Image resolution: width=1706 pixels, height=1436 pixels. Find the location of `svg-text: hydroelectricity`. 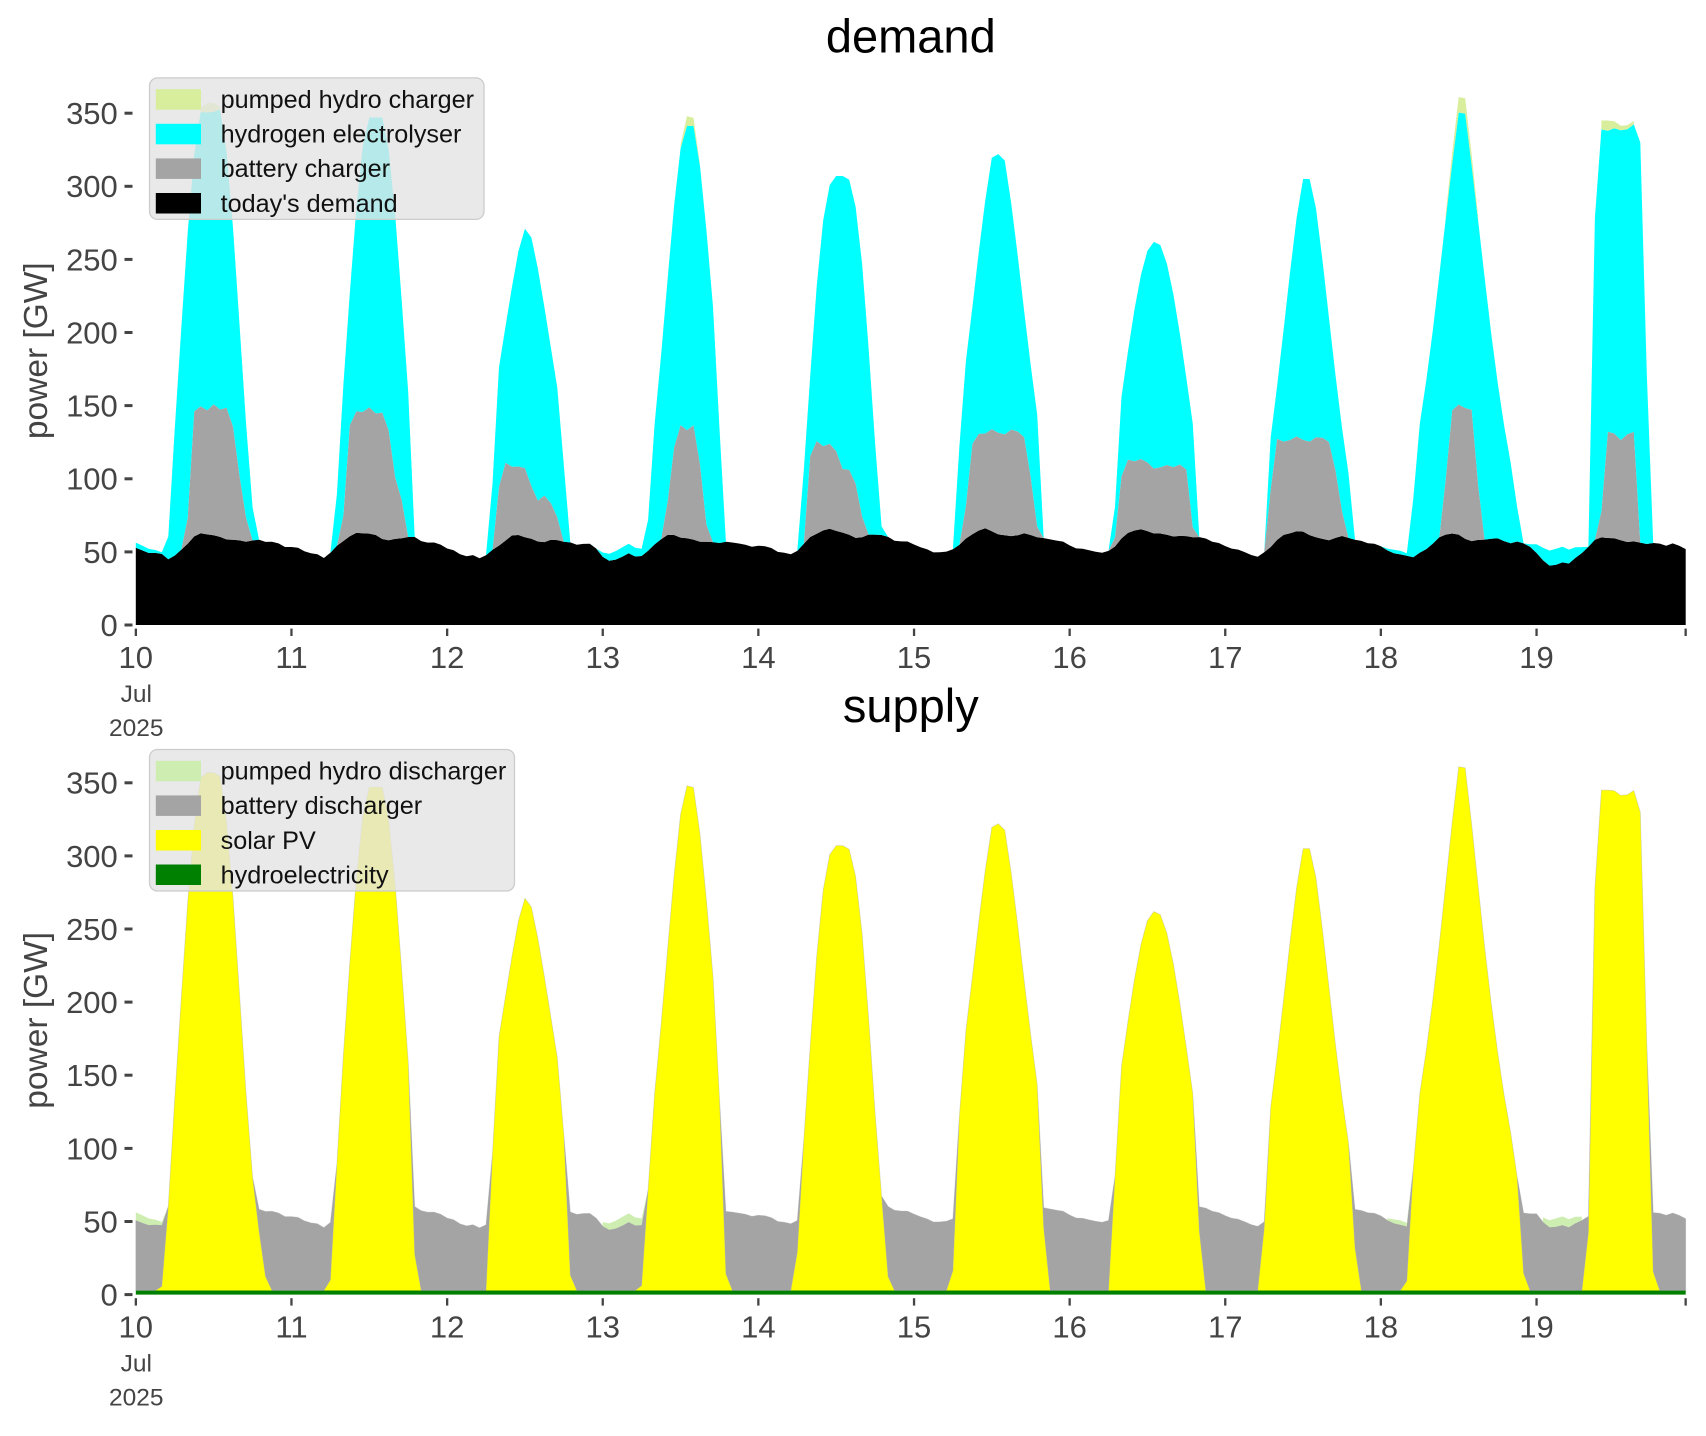

svg-text: hydroelectricity is located at coordinates (305, 875).